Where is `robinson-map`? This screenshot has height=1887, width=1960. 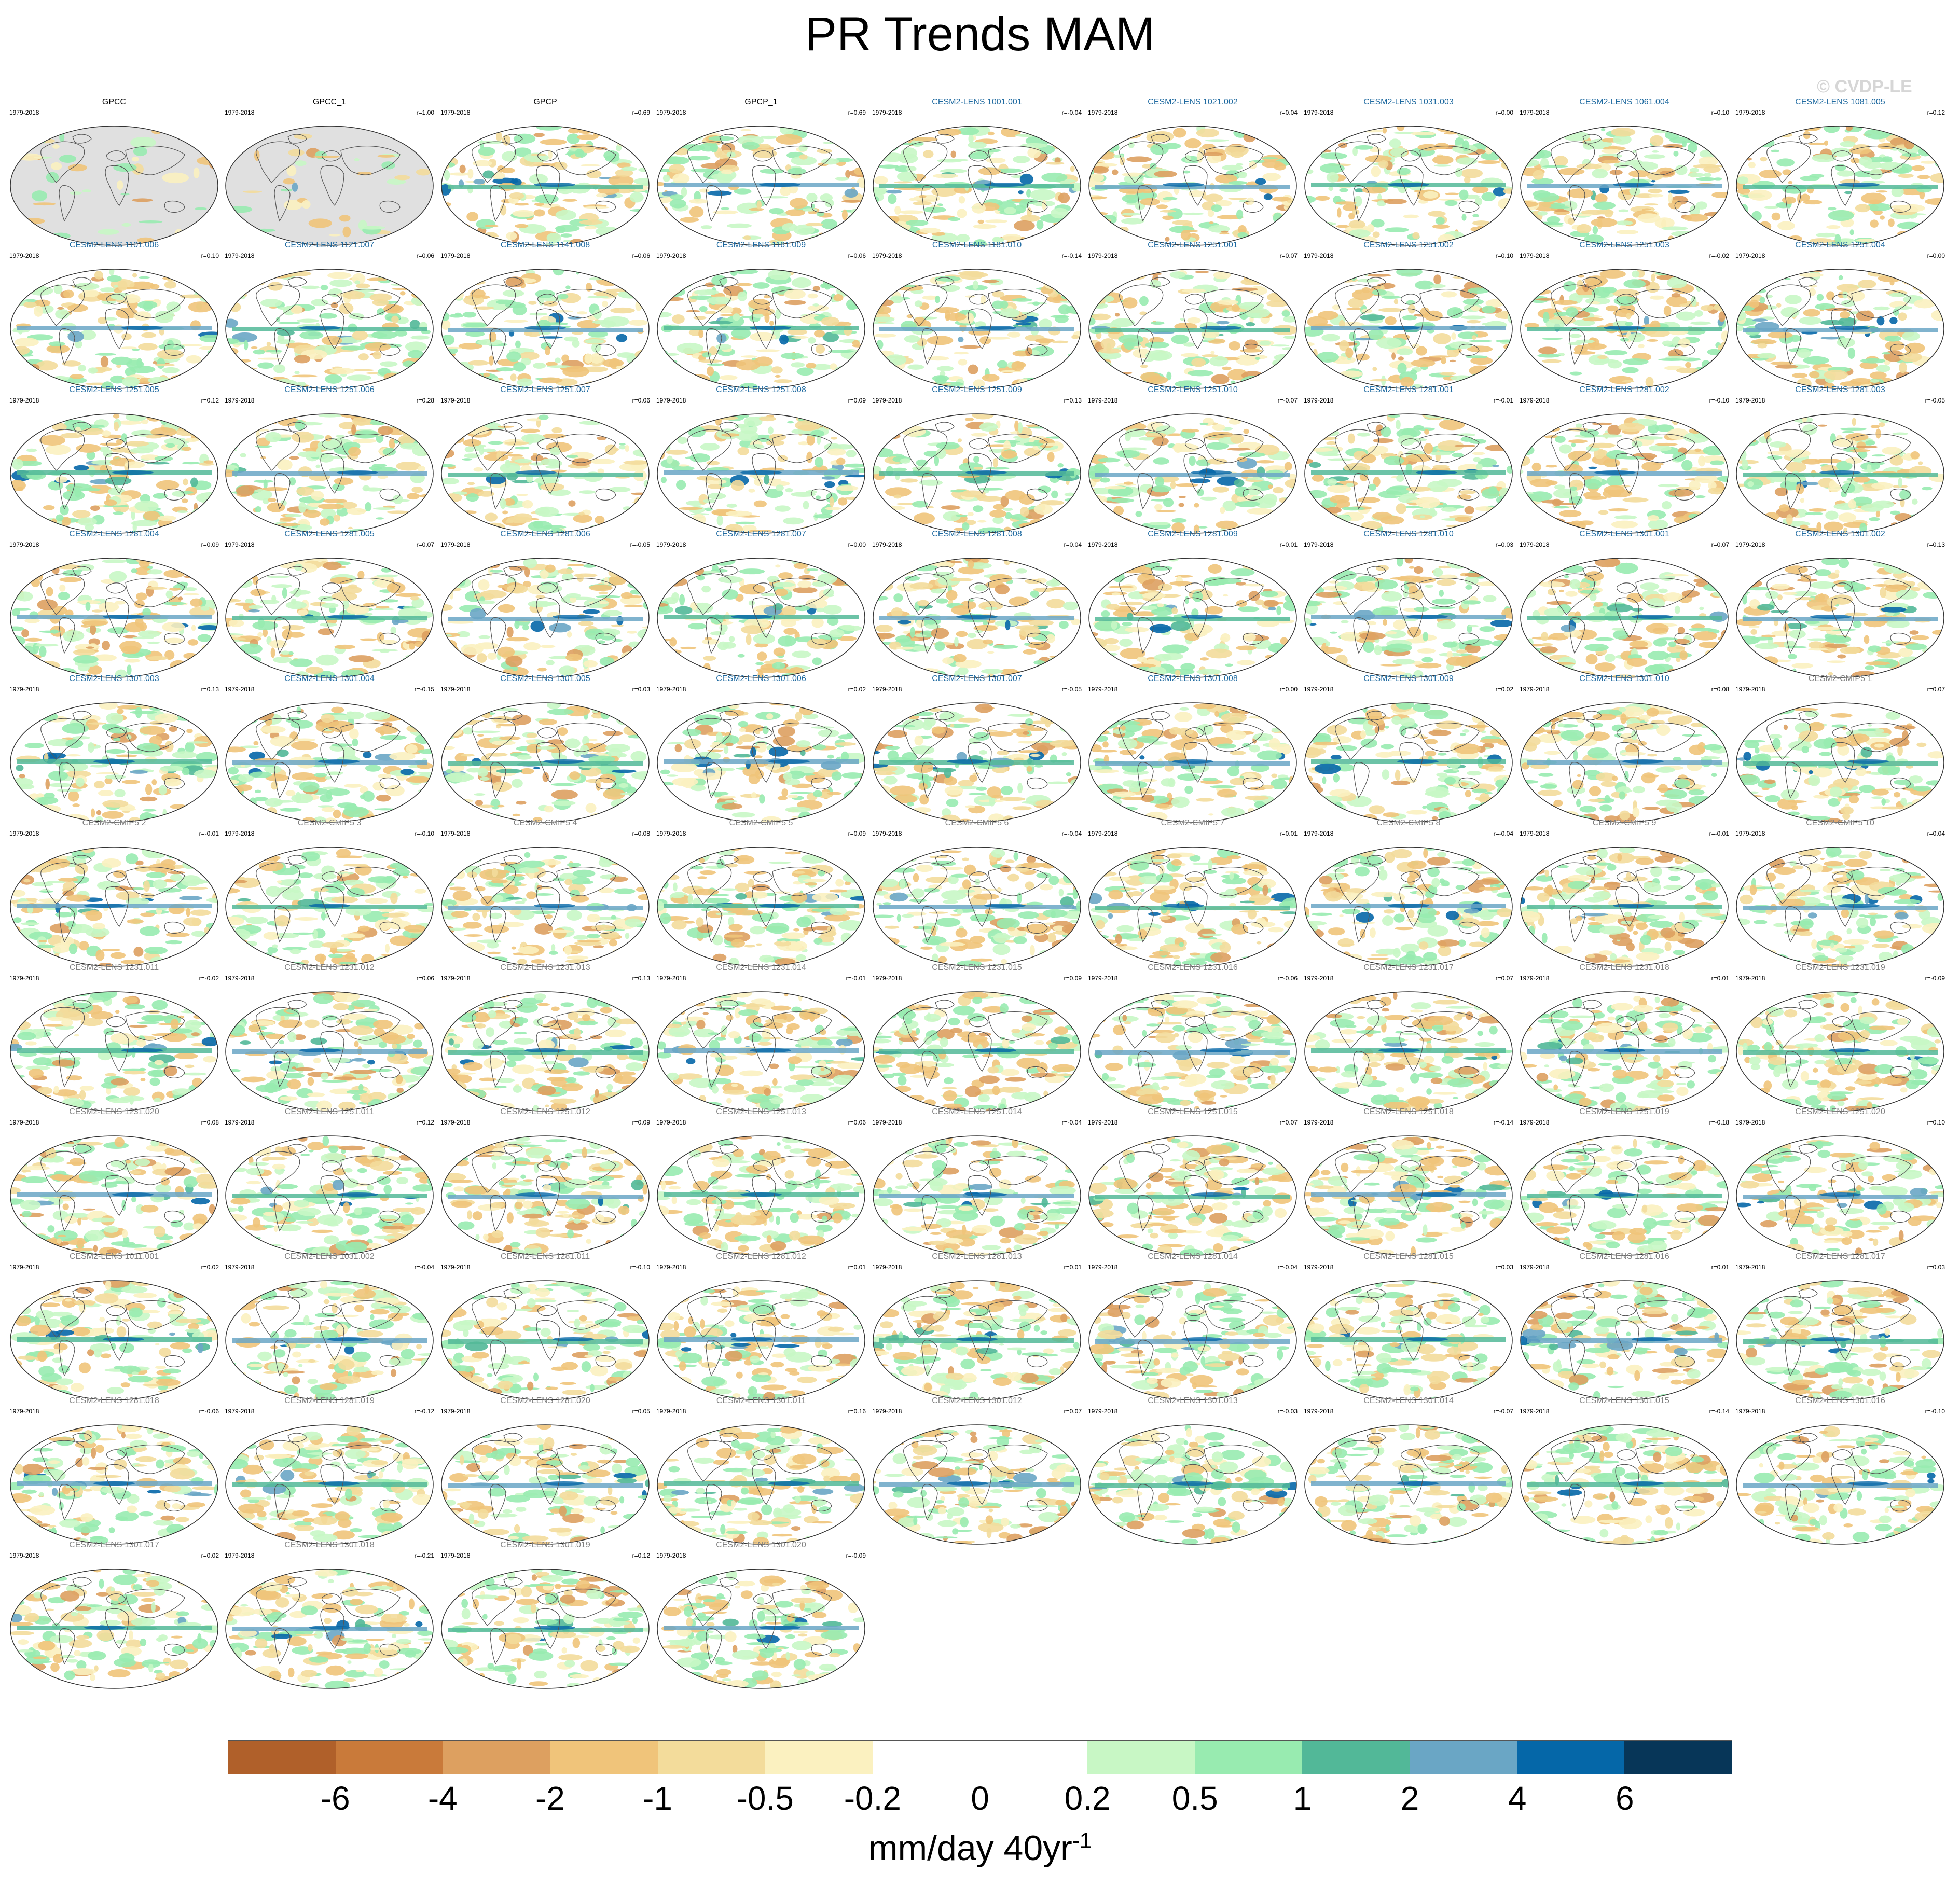 robinson-map is located at coordinates (977, 329).